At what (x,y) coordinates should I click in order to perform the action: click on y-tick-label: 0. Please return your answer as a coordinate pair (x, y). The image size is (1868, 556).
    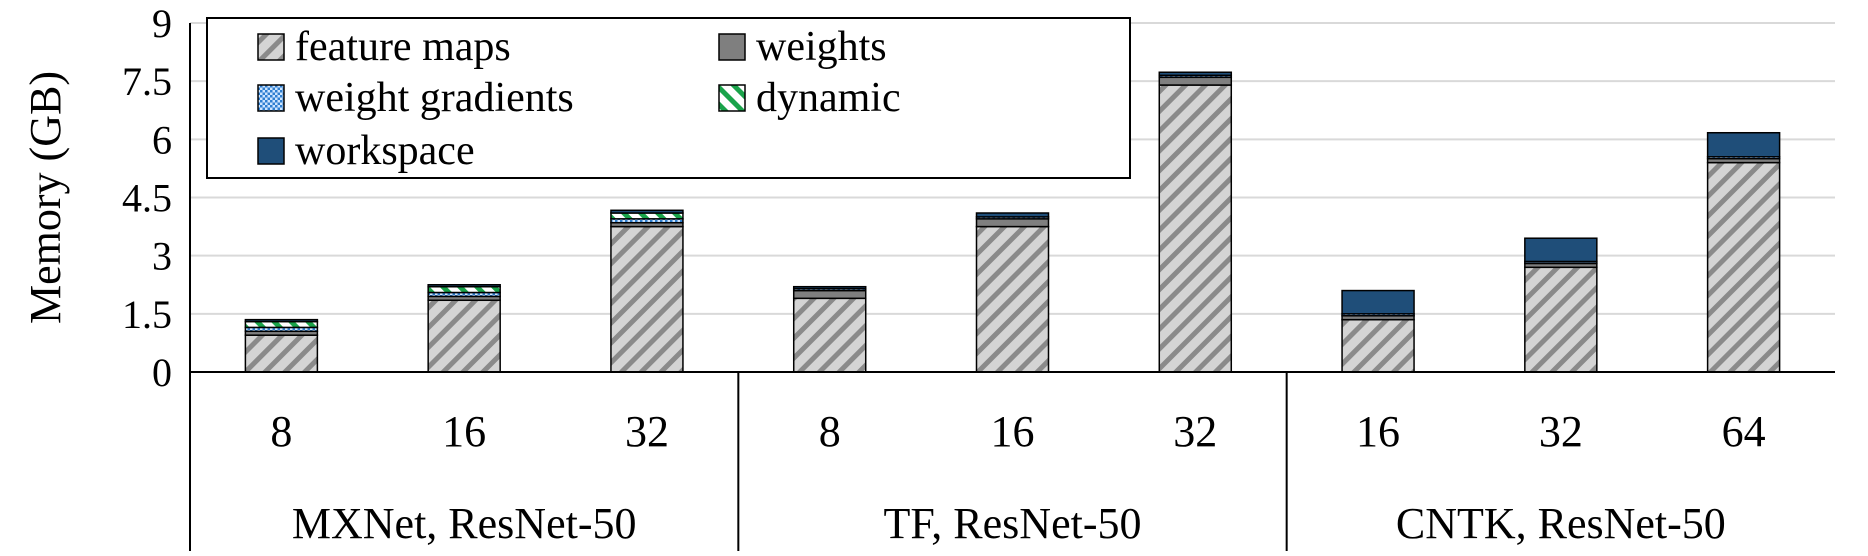
    Looking at the image, I should click on (162, 372).